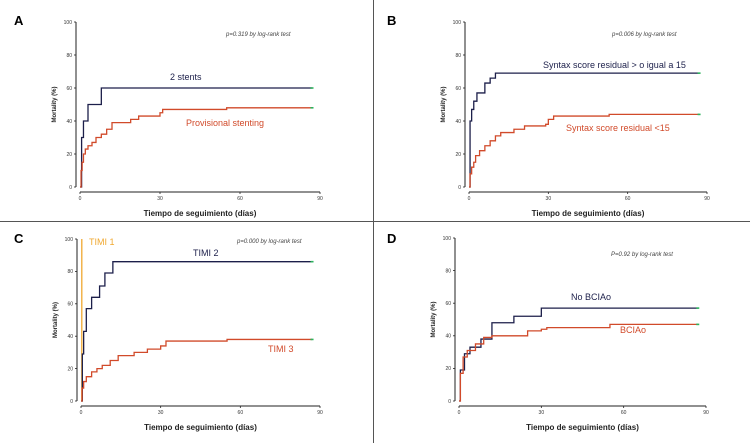 The width and height of the screenshot is (750, 443). Describe the element at coordinates (281, 349) in the screenshot. I see `series-label: TIMI 3` at that location.